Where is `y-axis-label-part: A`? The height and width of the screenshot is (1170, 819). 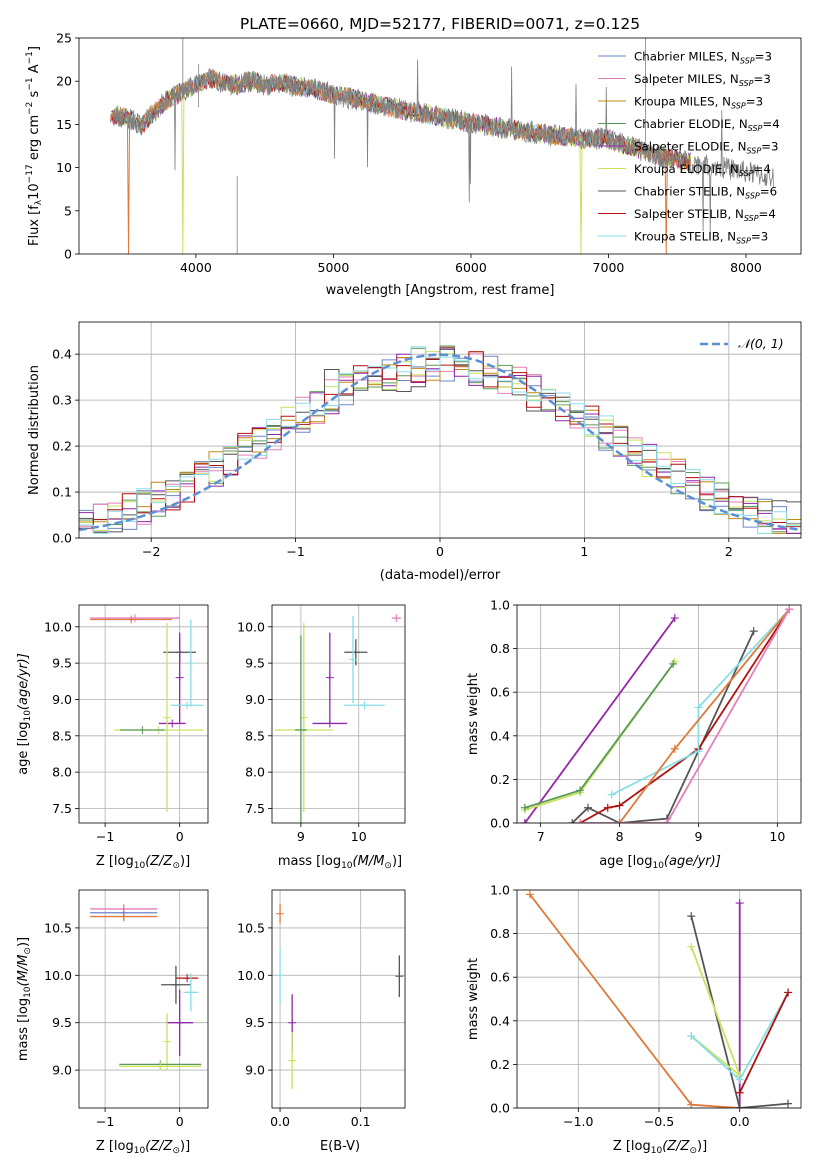 y-axis-label-part: A is located at coordinates (34, 70).